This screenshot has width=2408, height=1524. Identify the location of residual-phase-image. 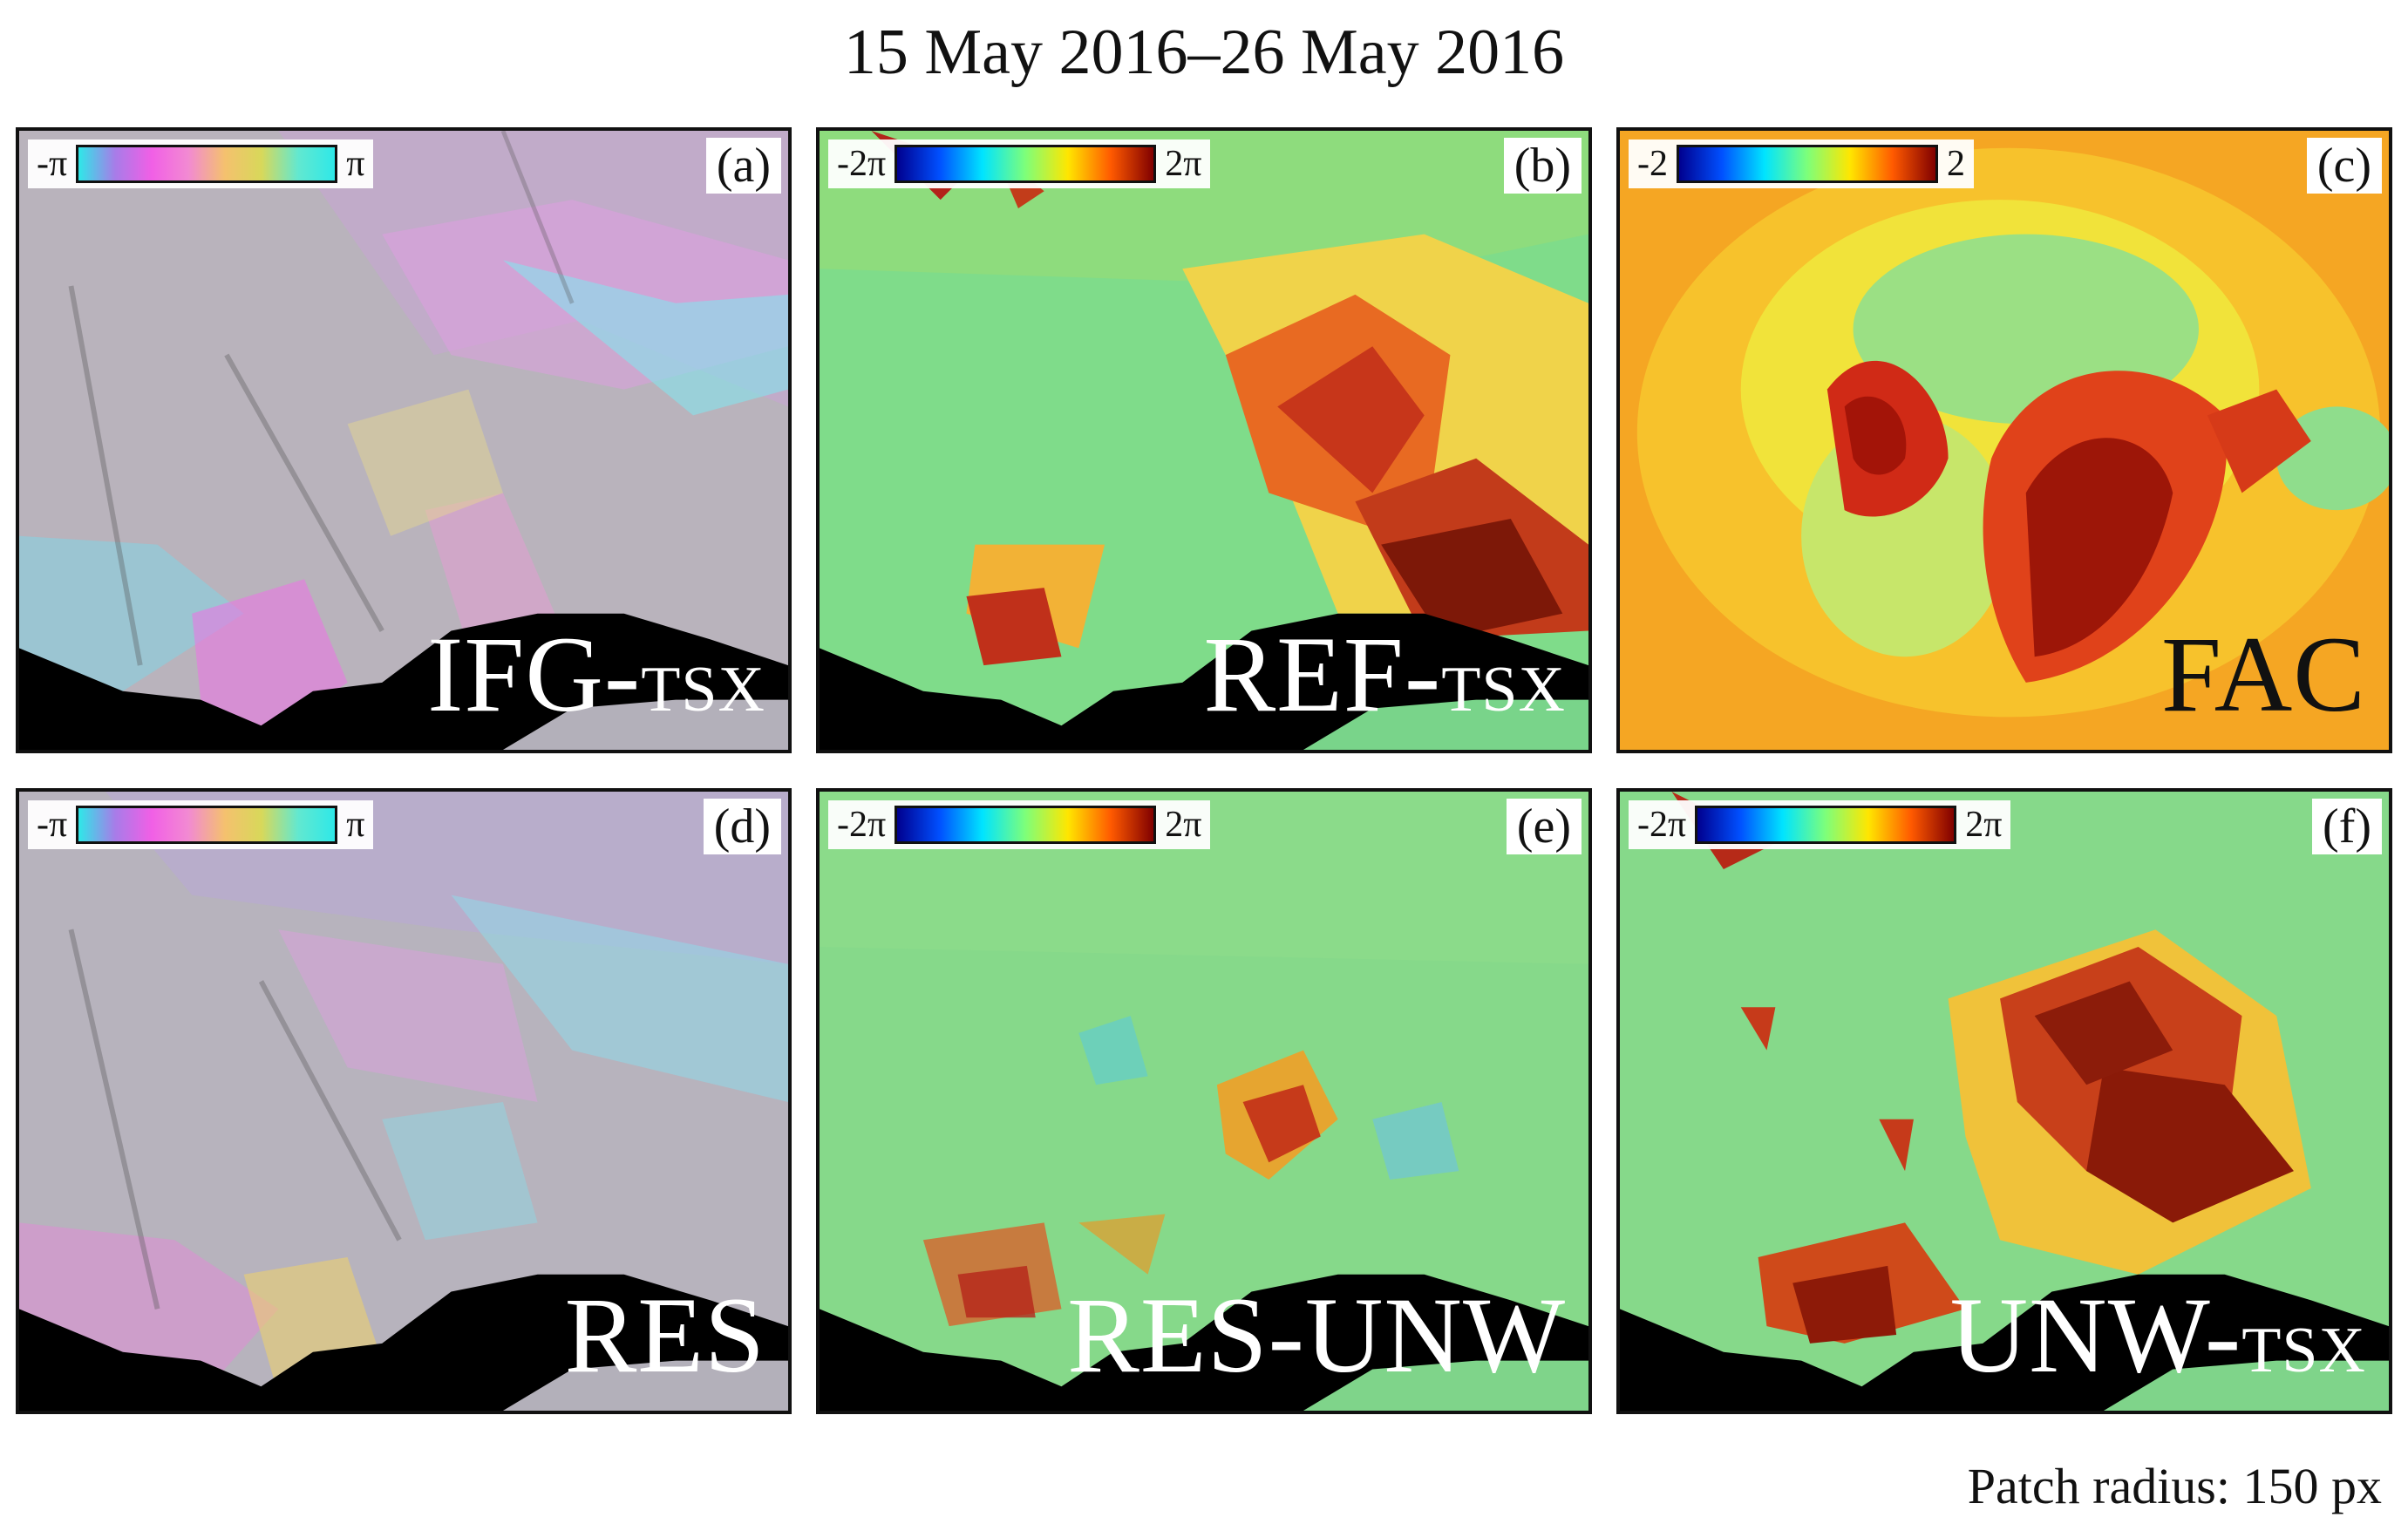
(404, 1101).